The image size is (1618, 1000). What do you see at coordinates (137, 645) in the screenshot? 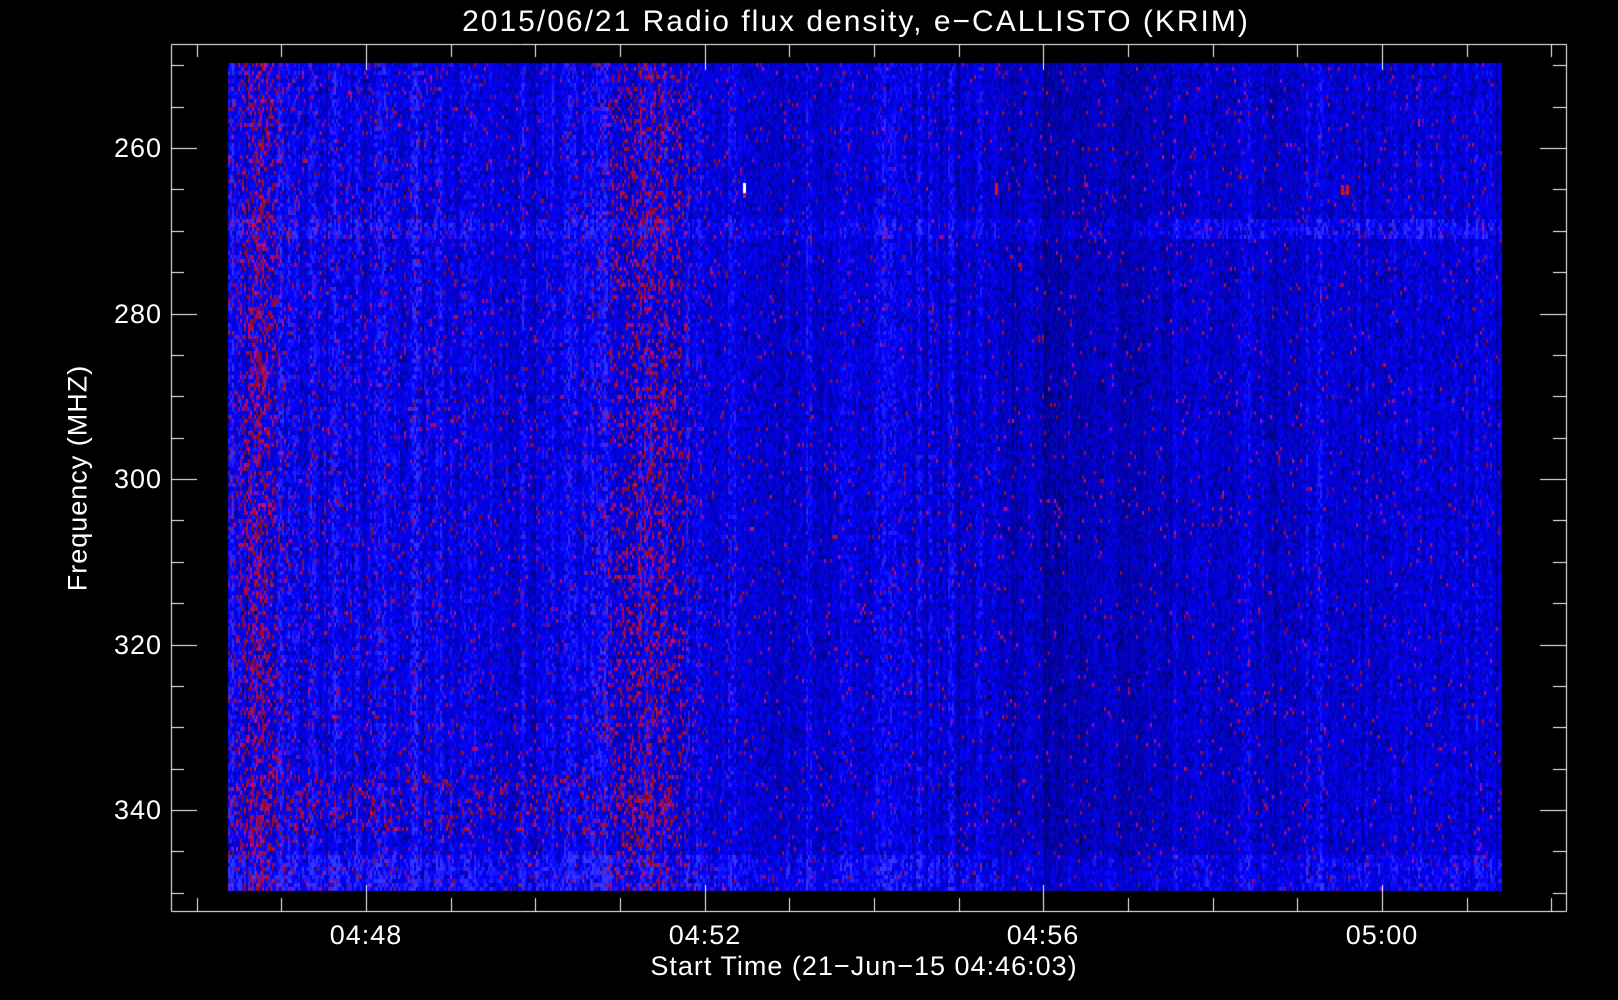
I see `y-tick-label: 320` at bounding box center [137, 645].